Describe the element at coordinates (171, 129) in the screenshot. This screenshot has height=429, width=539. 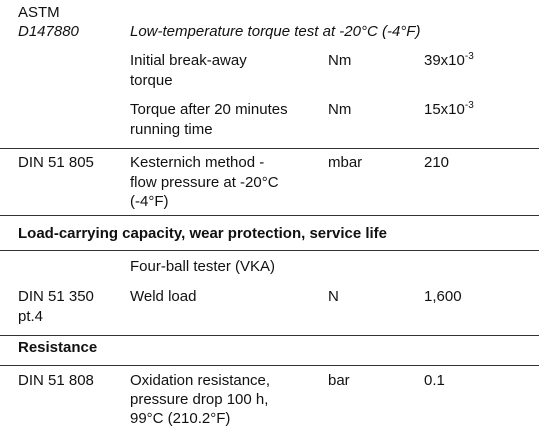
I see `property: running time` at that location.